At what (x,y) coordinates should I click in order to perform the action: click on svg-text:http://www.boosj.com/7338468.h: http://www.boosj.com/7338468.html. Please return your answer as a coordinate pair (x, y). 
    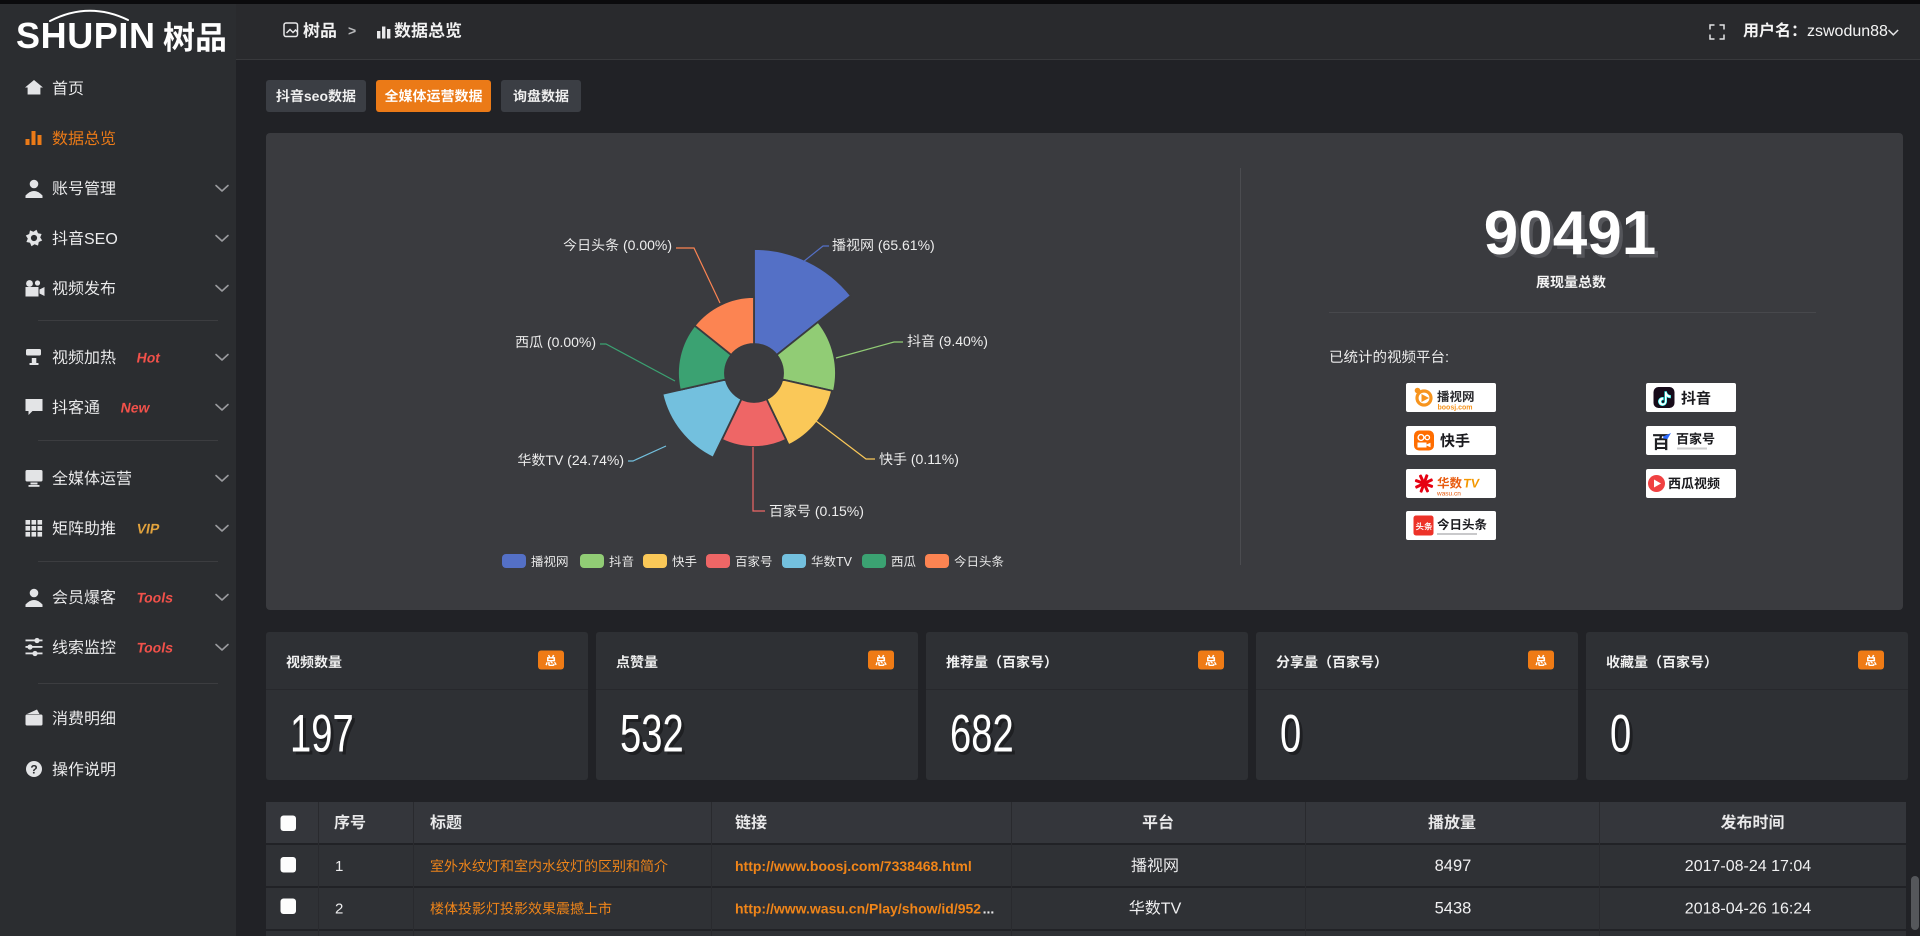
    Looking at the image, I should click on (853, 866).